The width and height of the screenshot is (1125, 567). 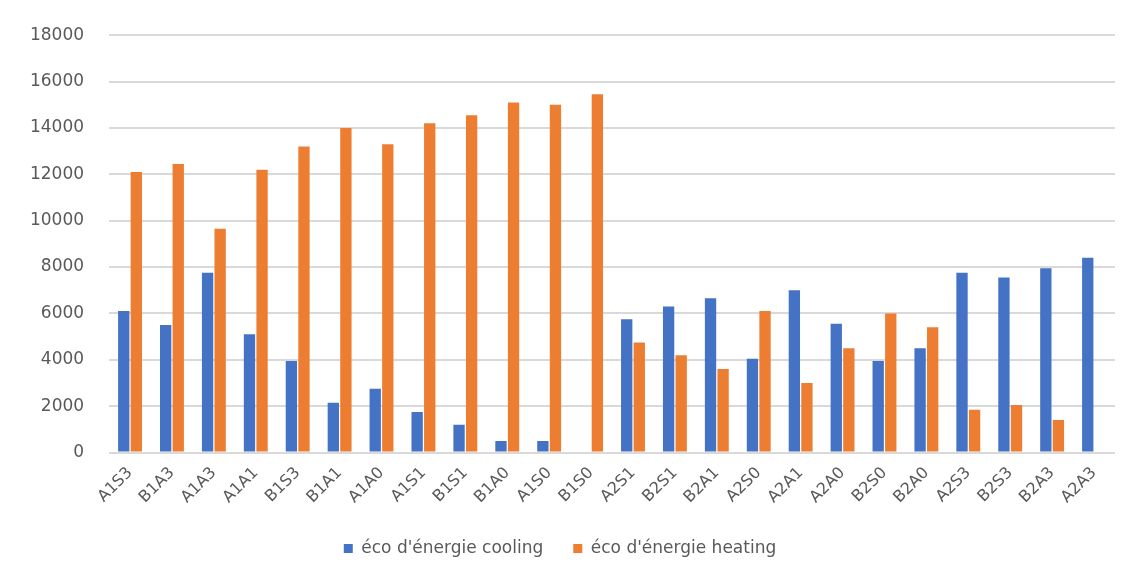 What do you see at coordinates (57, 172) in the screenshot?
I see `y-tick-label: 12000` at bounding box center [57, 172].